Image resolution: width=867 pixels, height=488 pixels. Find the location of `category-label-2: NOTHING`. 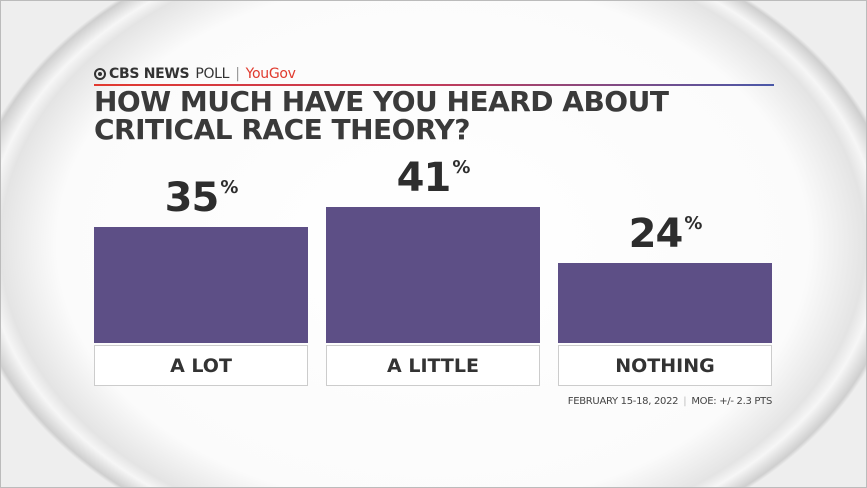

category-label-2: NOTHING is located at coordinates (665, 365).